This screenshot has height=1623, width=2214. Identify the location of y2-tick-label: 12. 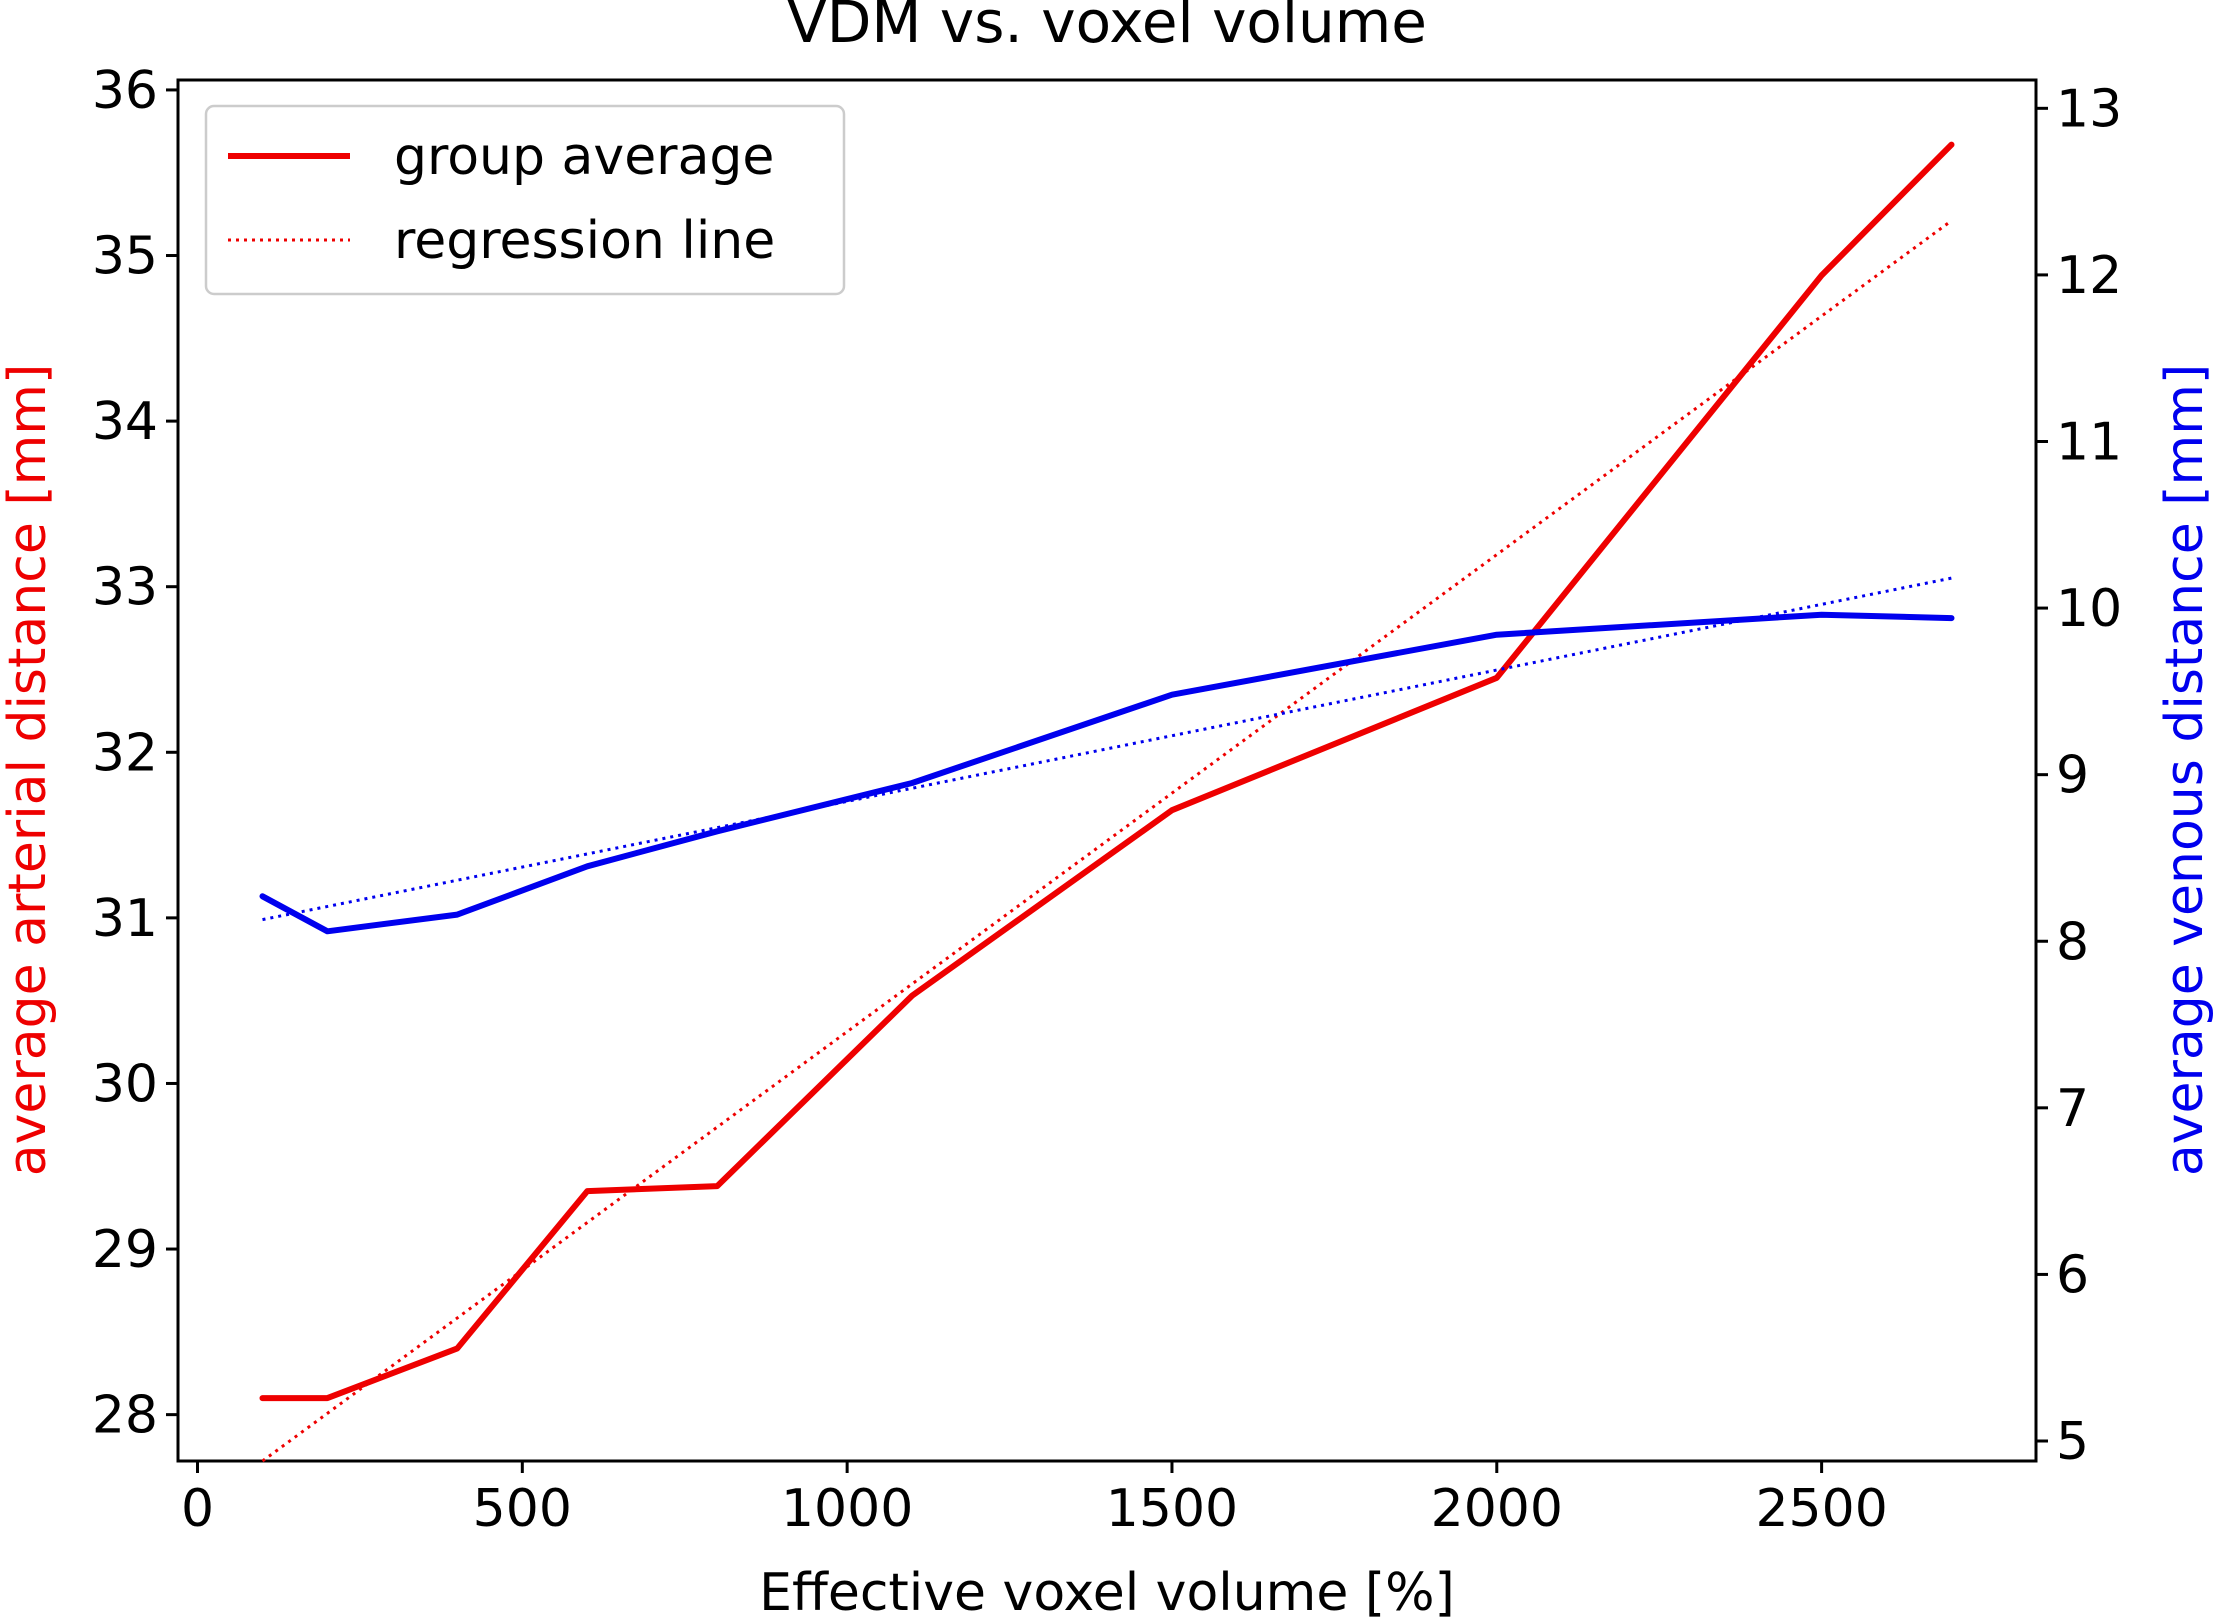
(2089, 276).